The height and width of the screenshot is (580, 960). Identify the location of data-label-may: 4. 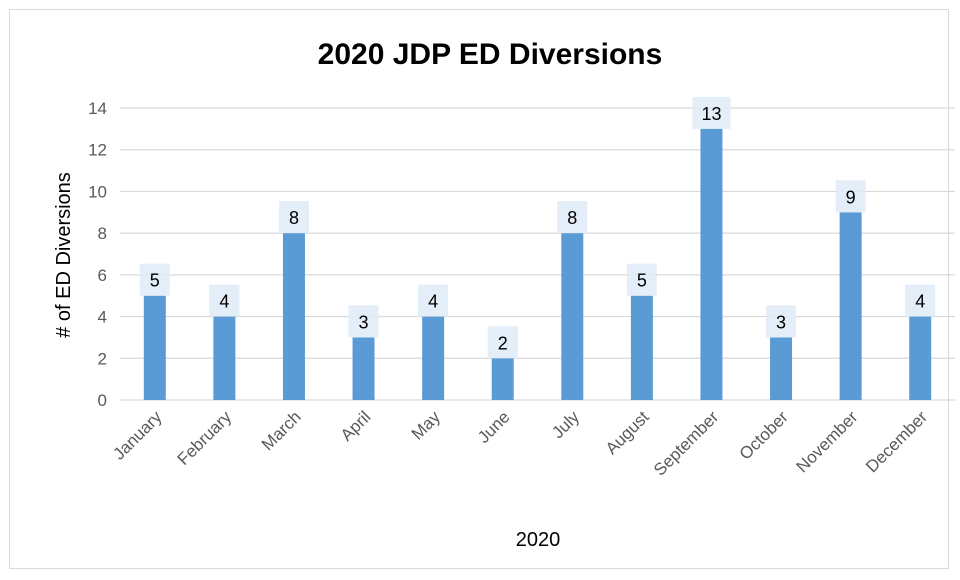
(433, 300).